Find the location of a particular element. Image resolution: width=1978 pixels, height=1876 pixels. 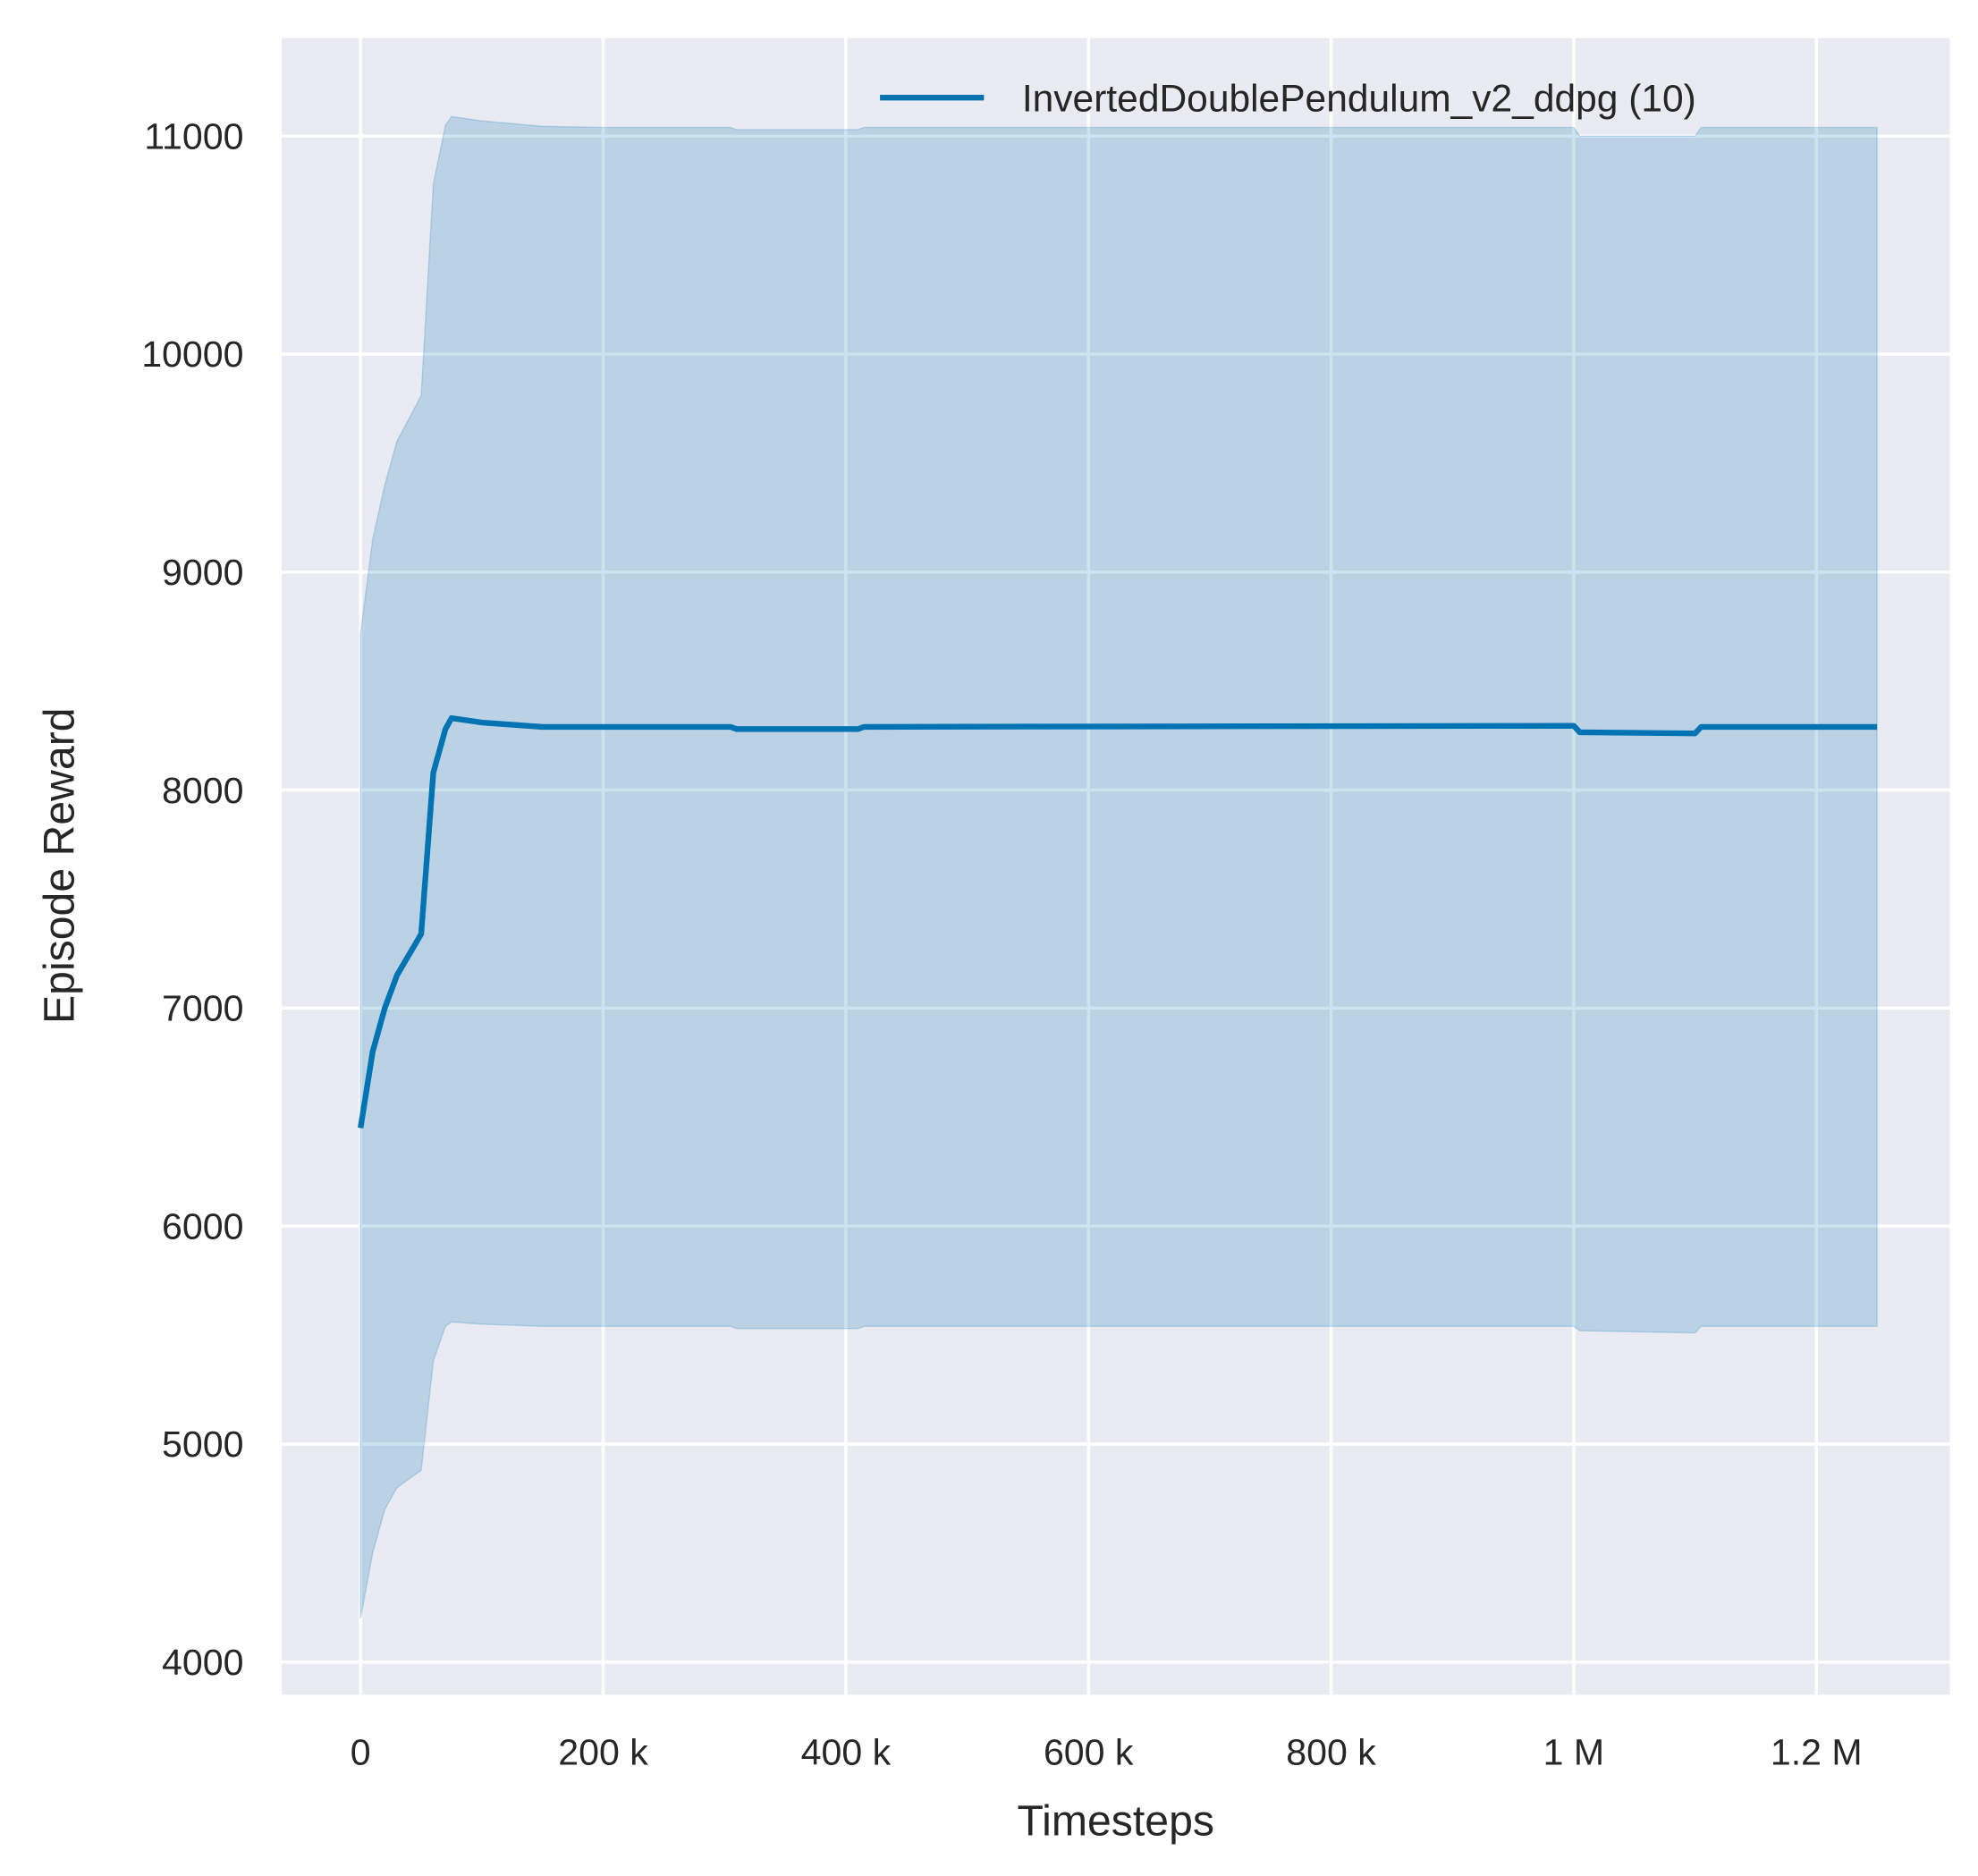

y-axis-label: Episode Reward is located at coordinates (60, 865).